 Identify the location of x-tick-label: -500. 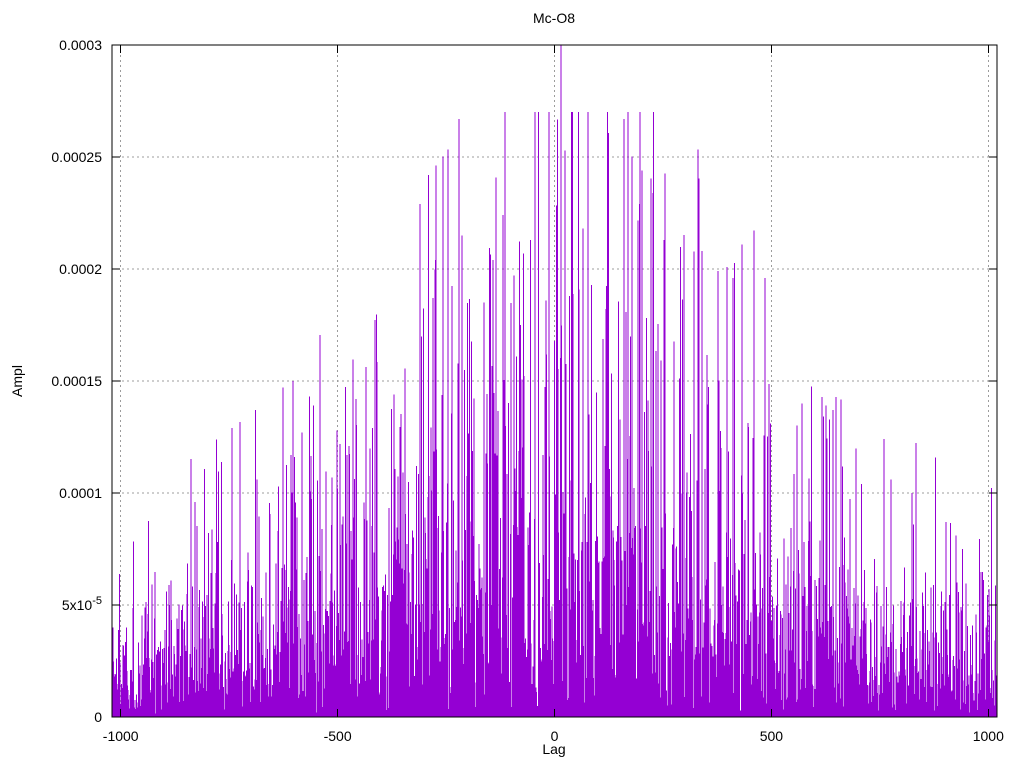
(338, 736).